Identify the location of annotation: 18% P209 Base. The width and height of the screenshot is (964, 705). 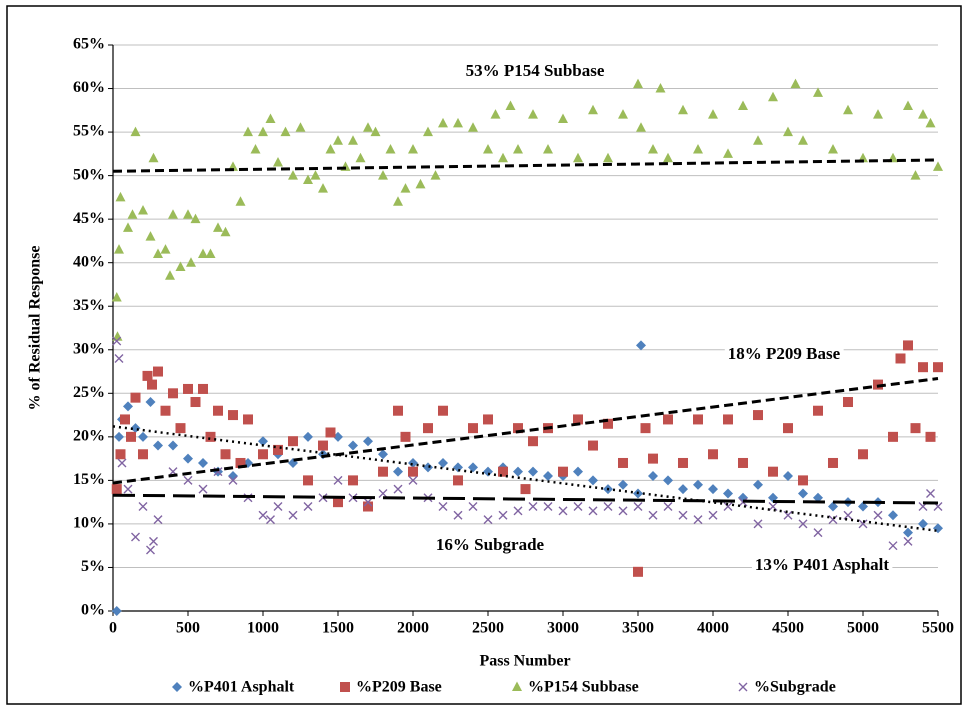
(784, 353).